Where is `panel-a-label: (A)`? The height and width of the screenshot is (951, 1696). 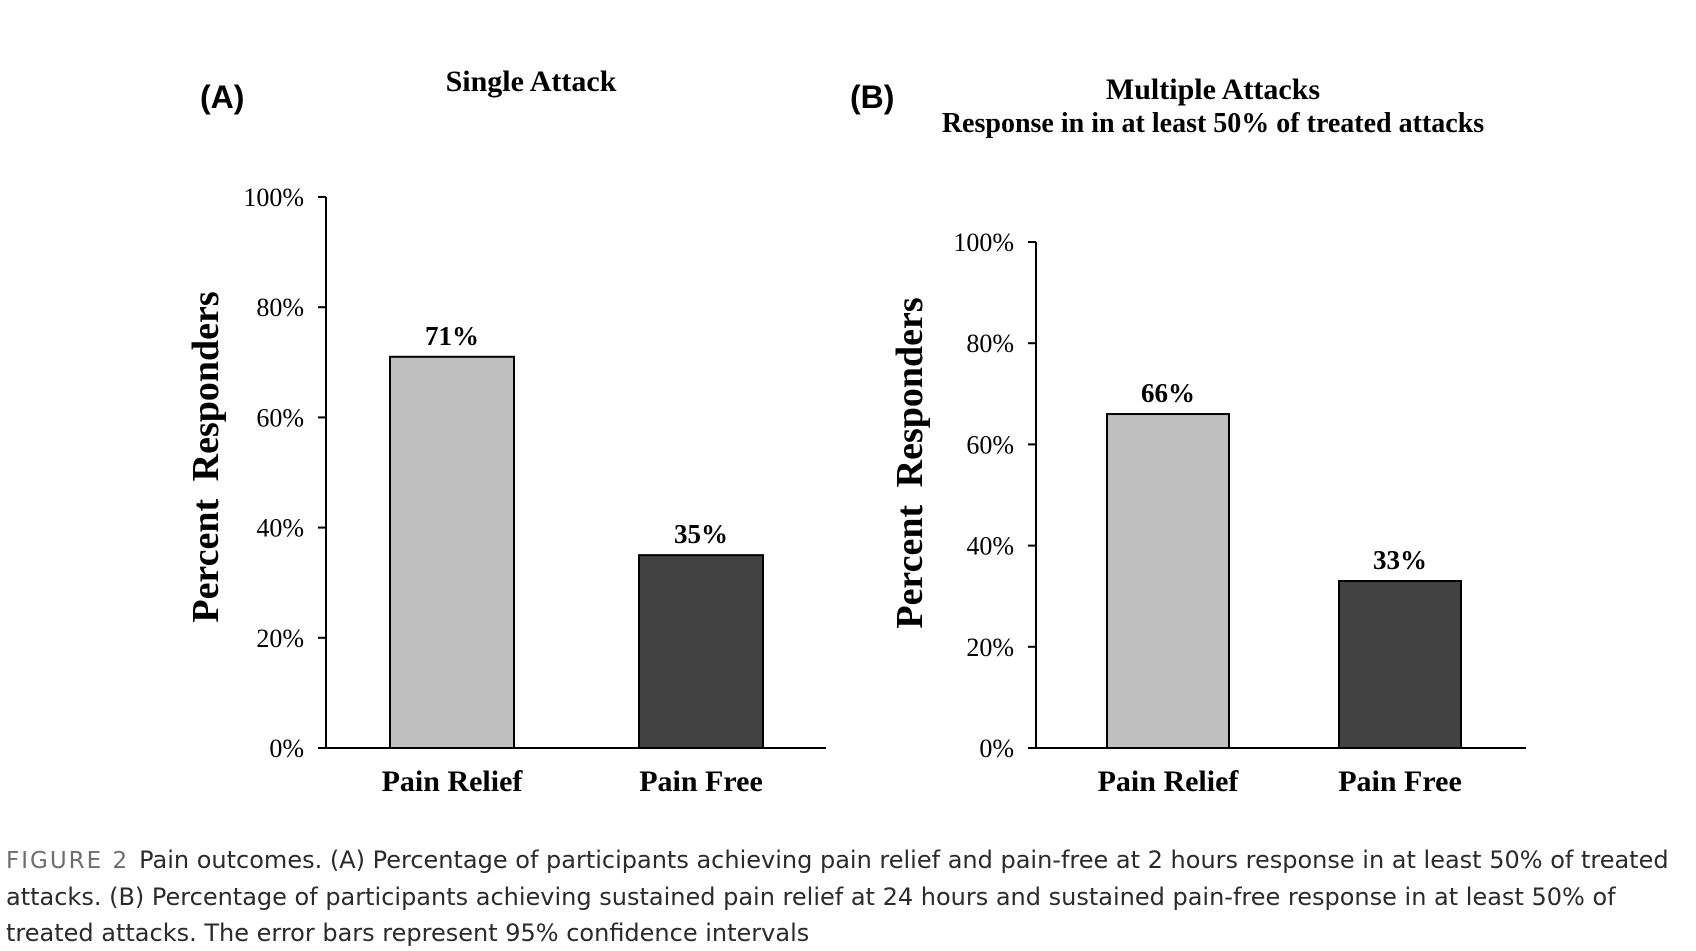 panel-a-label: (A) is located at coordinates (222, 97).